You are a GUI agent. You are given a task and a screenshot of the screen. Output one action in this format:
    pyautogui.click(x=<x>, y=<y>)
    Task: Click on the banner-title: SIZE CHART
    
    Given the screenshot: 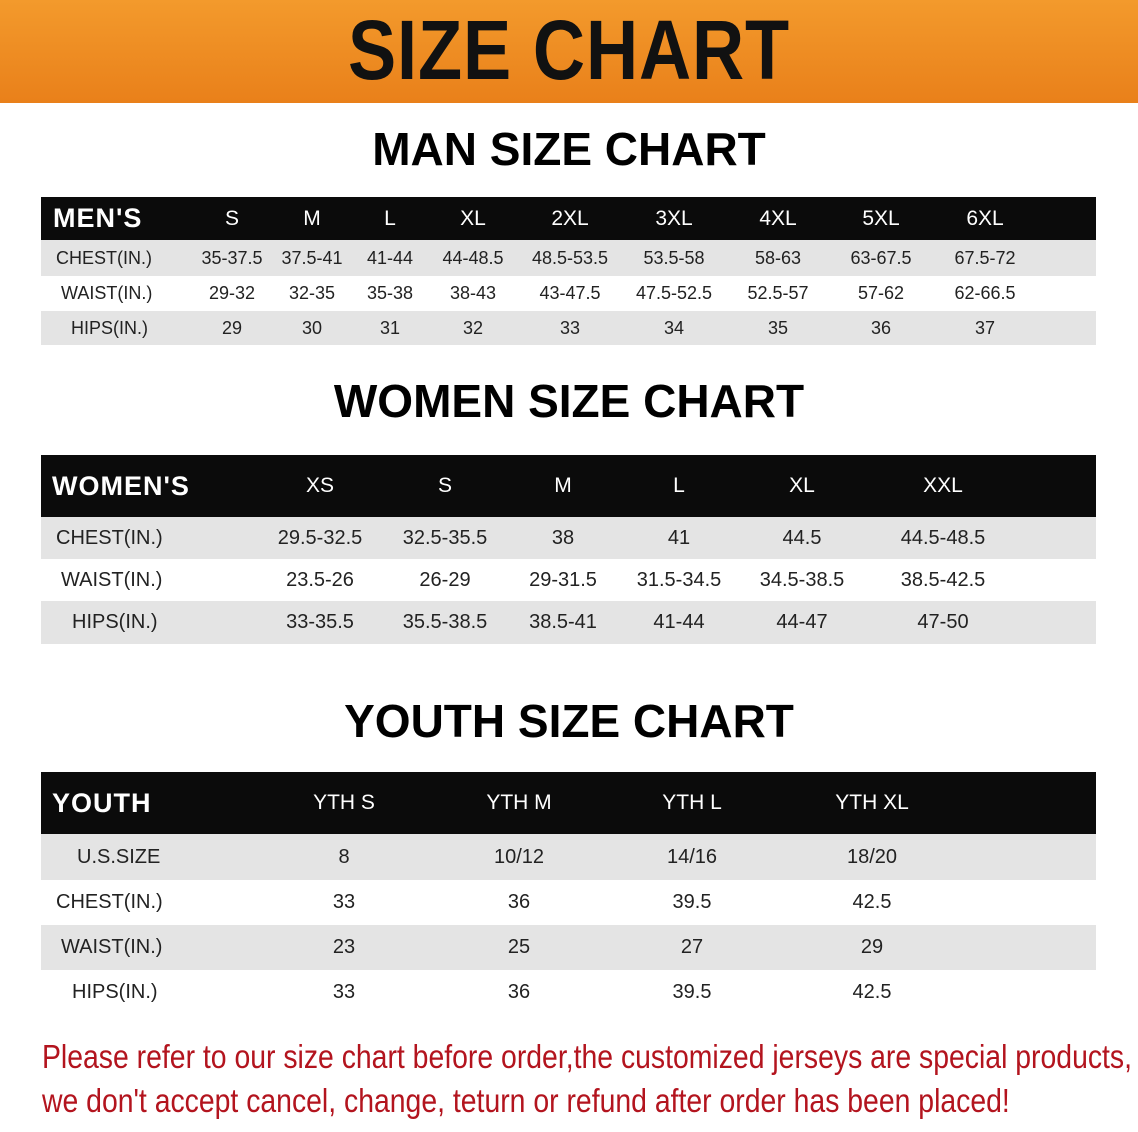 What is the action you would take?
    pyautogui.click(x=569, y=50)
    